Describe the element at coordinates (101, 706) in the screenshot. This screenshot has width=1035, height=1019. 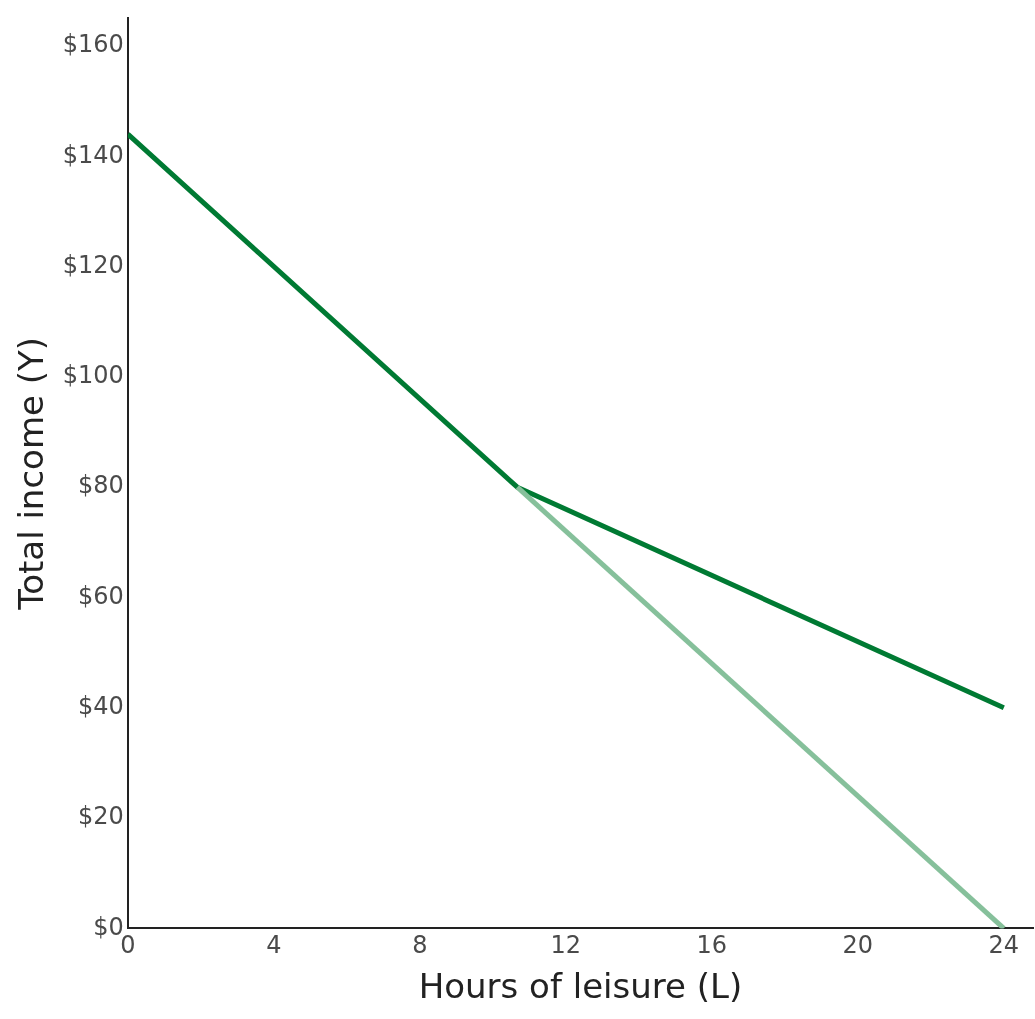
I see `y-tick-label: $40` at that location.